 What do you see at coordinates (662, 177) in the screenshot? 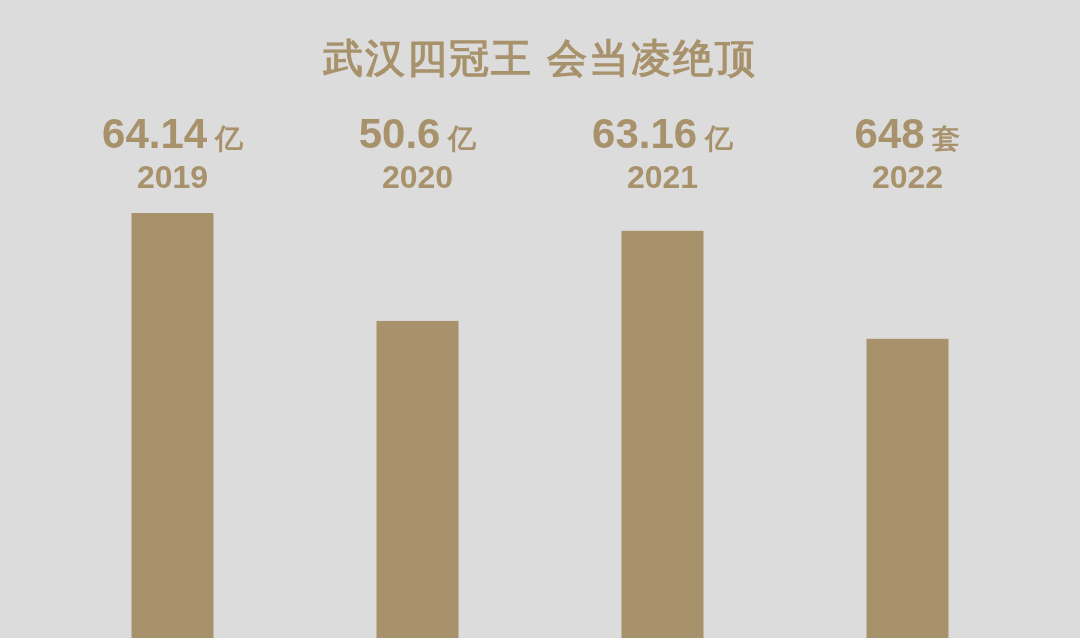
I see `x-tick-label: 2021` at bounding box center [662, 177].